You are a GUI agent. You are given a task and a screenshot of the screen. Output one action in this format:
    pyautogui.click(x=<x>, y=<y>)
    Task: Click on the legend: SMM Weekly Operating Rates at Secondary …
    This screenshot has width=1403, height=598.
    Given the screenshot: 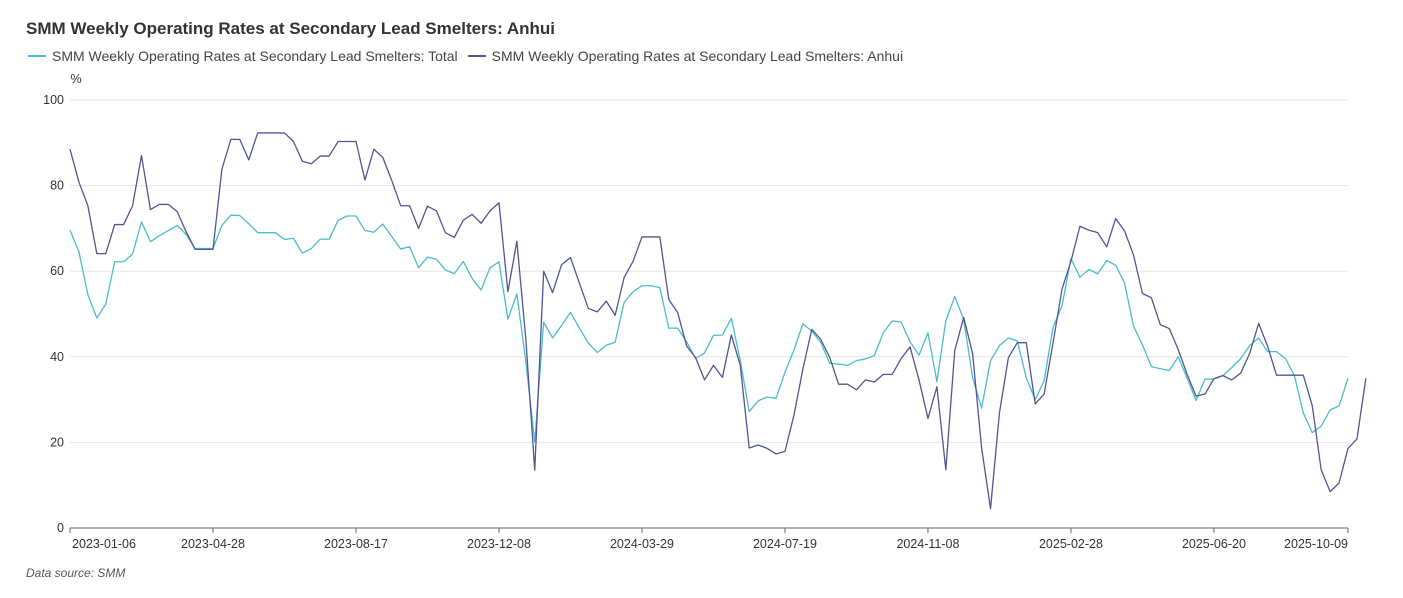 What is the action you would take?
    pyautogui.click(x=470, y=56)
    